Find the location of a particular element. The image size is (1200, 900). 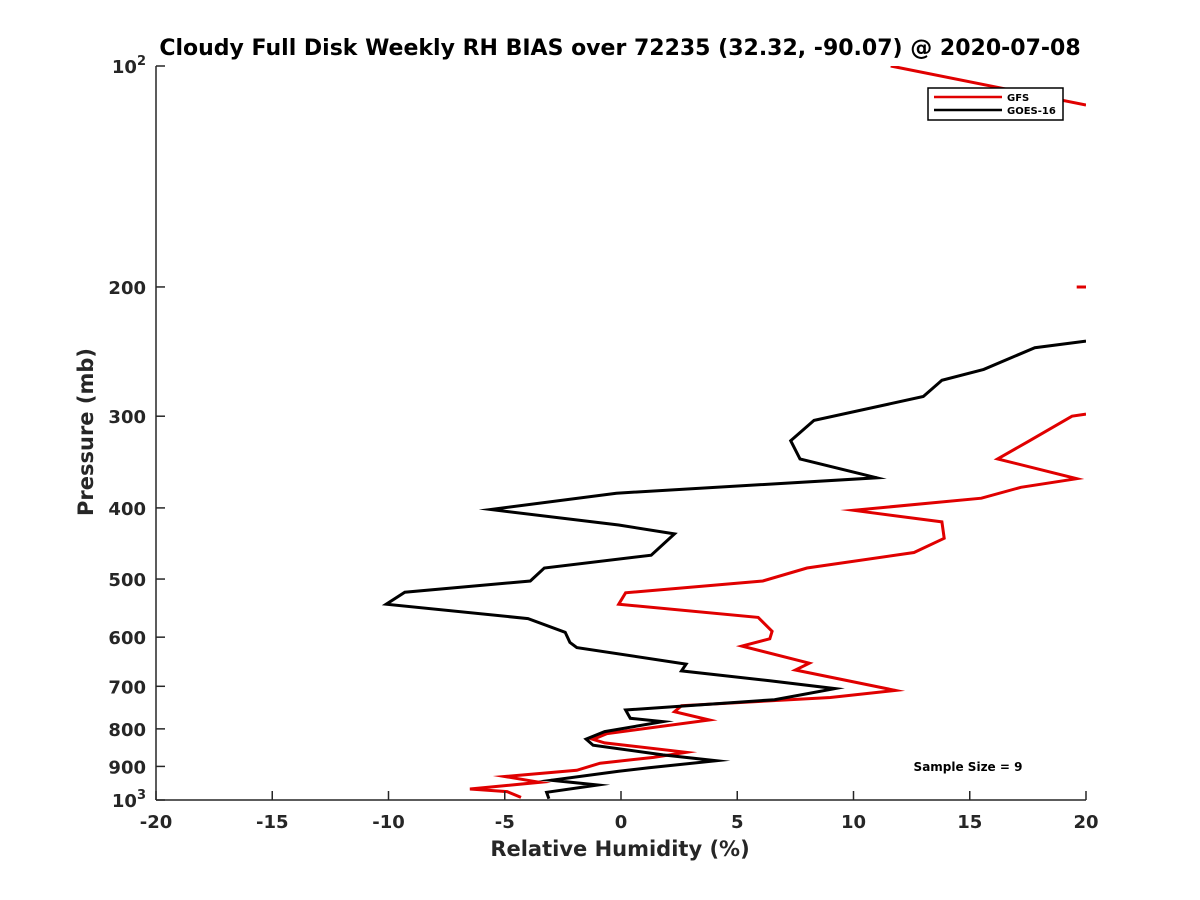

sample-size-annotation: Sample Size = 9 is located at coordinates (968, 767).